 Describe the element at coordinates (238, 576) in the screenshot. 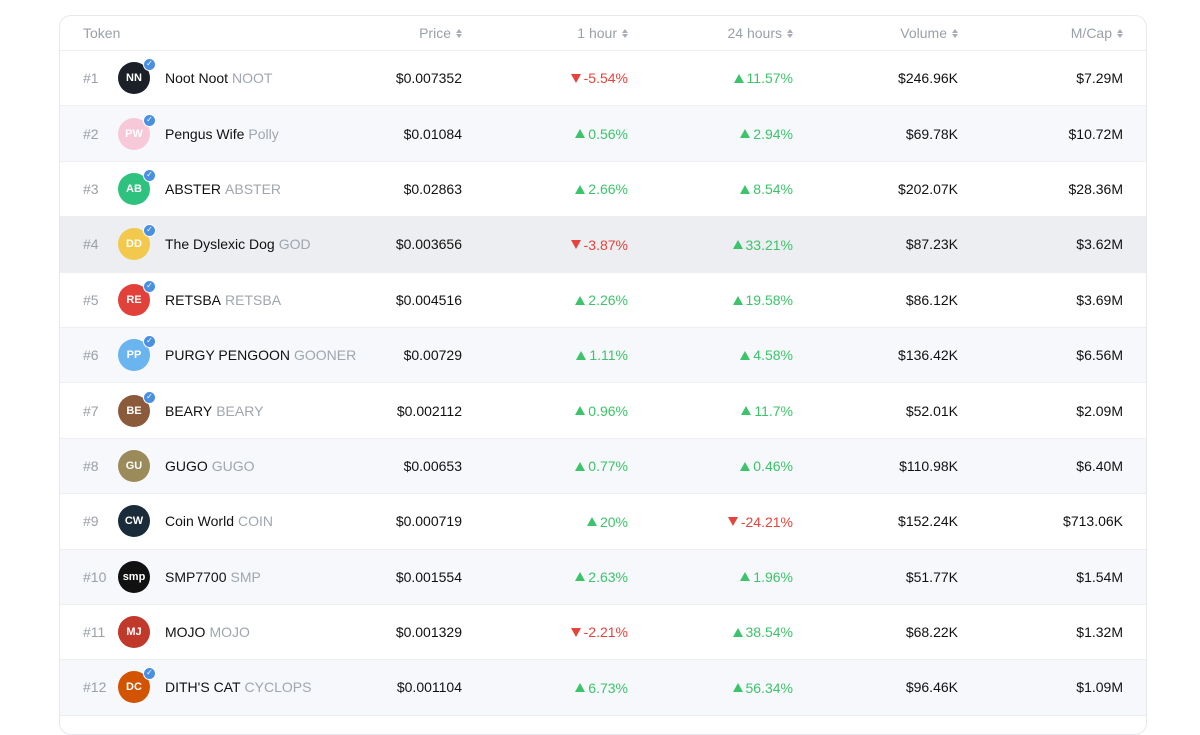

I see `token-cell: smp SMP7700 SMP` at that location.